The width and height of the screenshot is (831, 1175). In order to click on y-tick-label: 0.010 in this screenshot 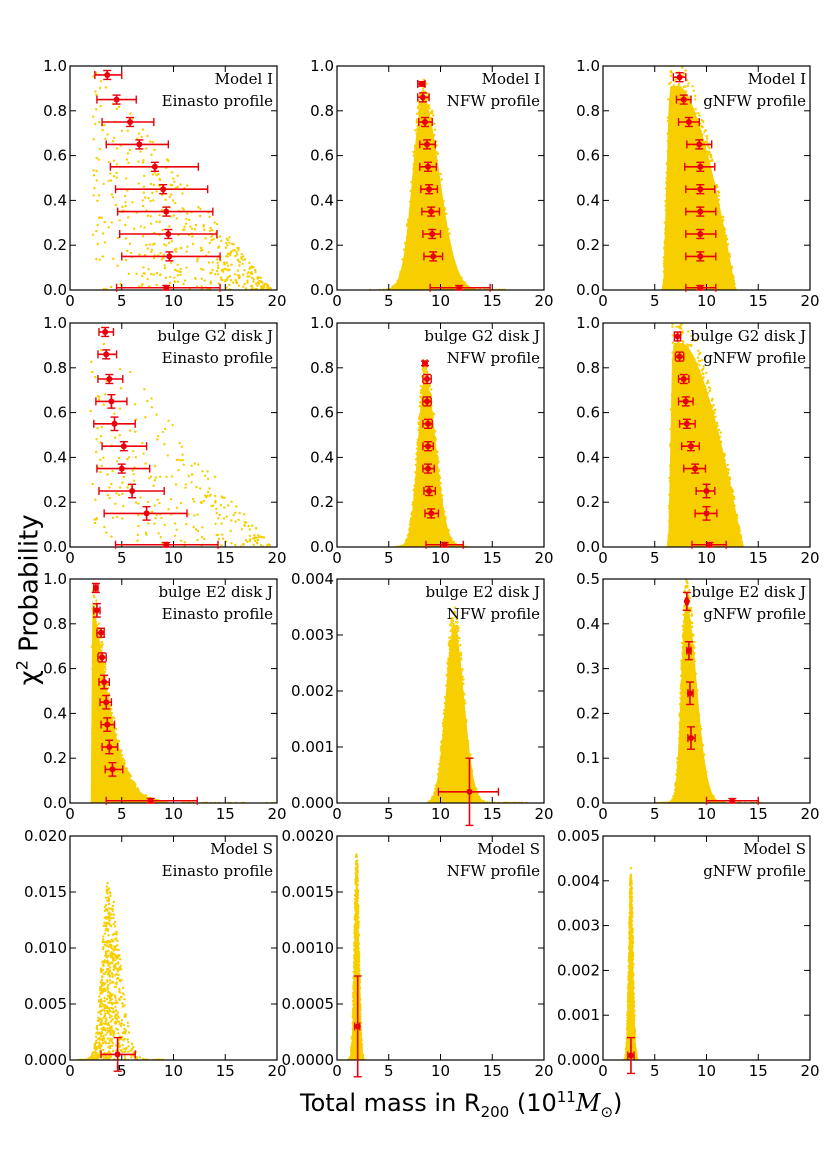, I will do `click(45, 948)`.